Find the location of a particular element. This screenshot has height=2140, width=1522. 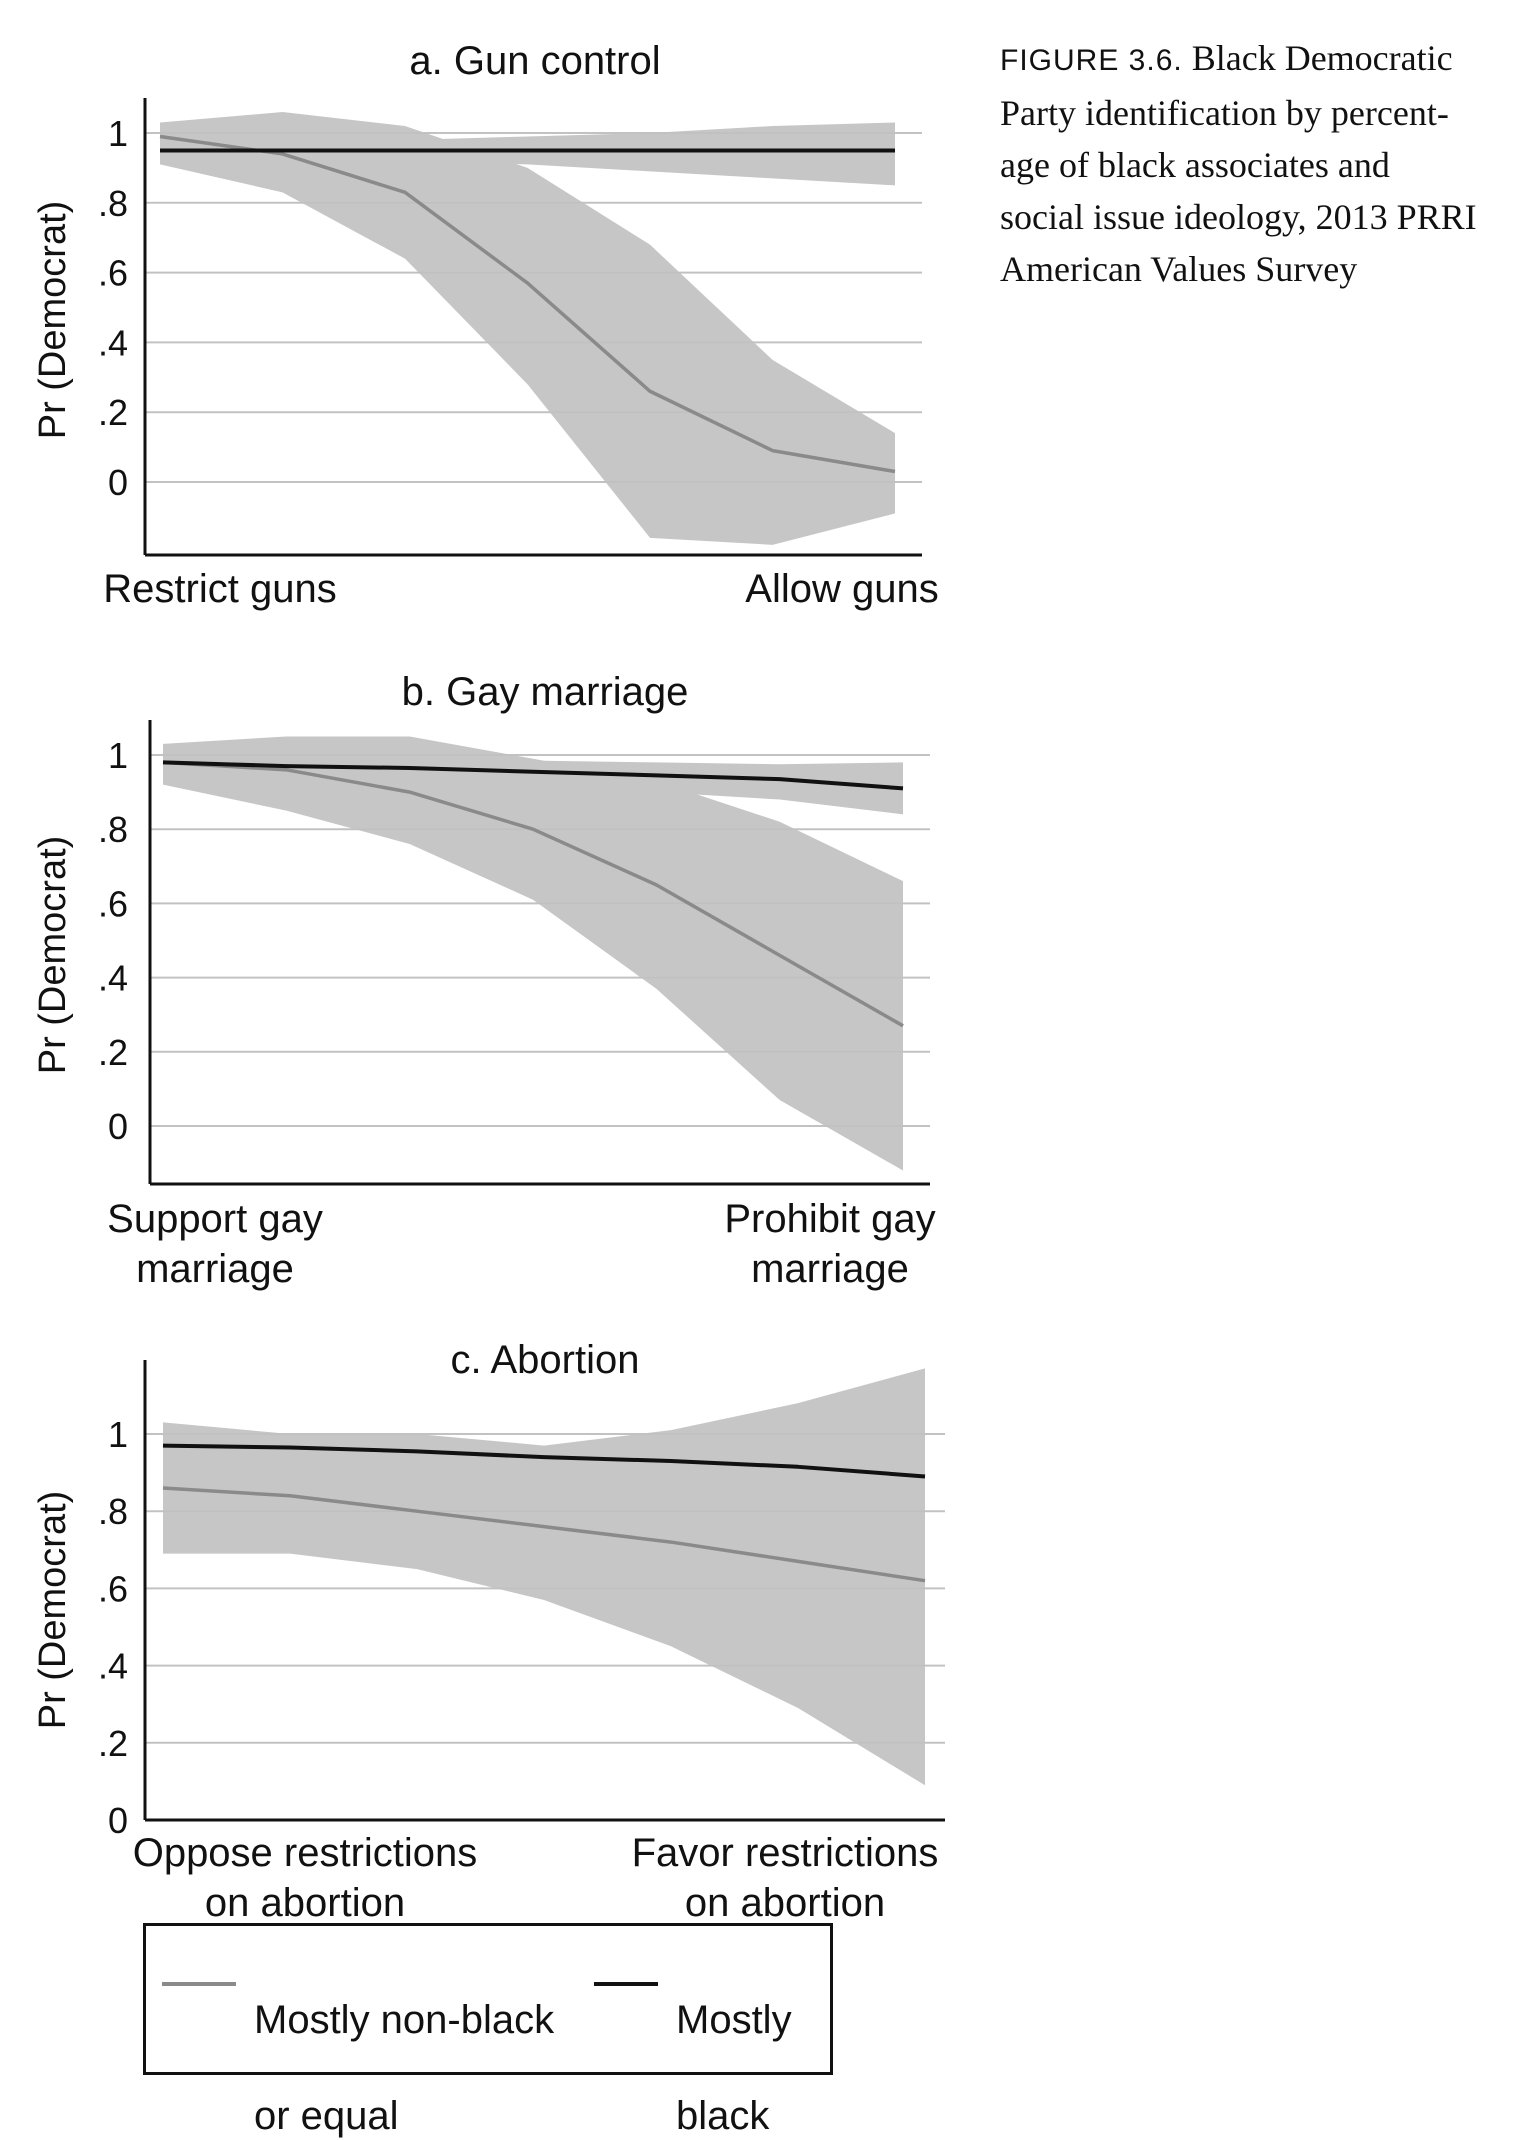

panel-title: a. Gun control is located at coordinates (534, 61).